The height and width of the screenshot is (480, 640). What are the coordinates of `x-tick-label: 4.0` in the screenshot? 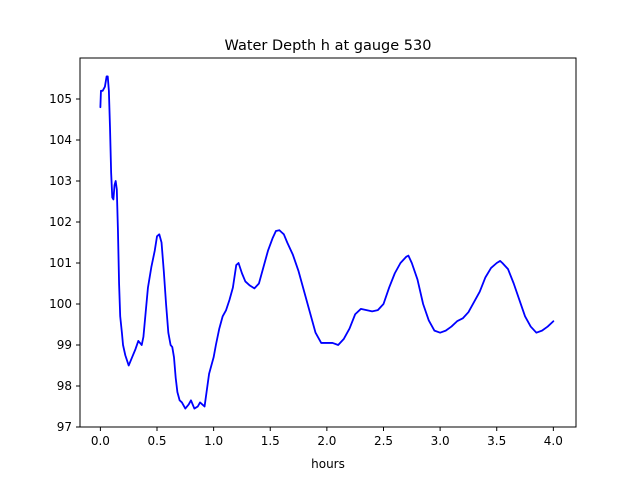 It's located at (553, 441).